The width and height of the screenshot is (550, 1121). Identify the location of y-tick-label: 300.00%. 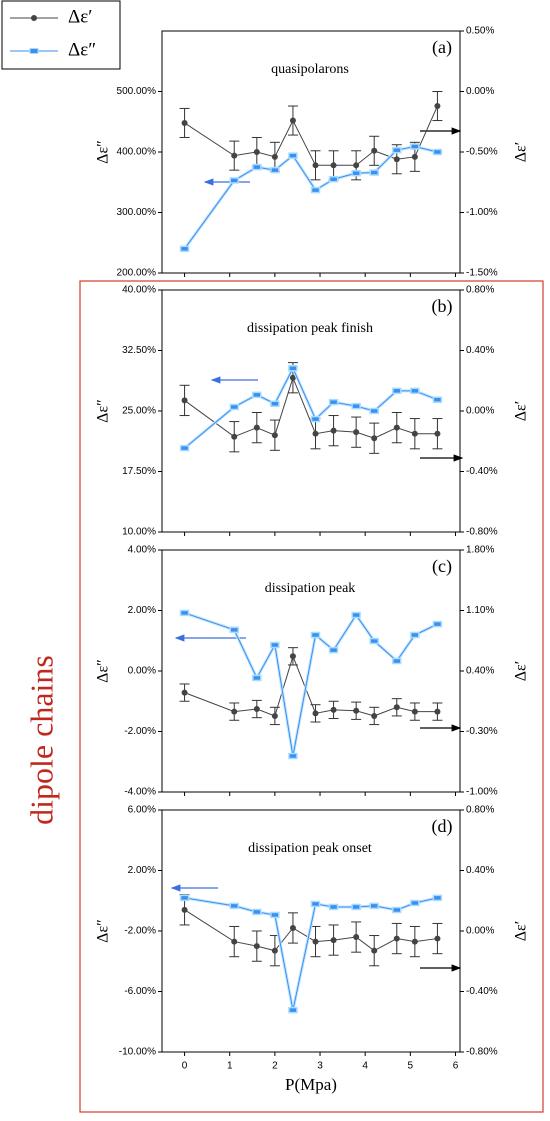
(137, 212).